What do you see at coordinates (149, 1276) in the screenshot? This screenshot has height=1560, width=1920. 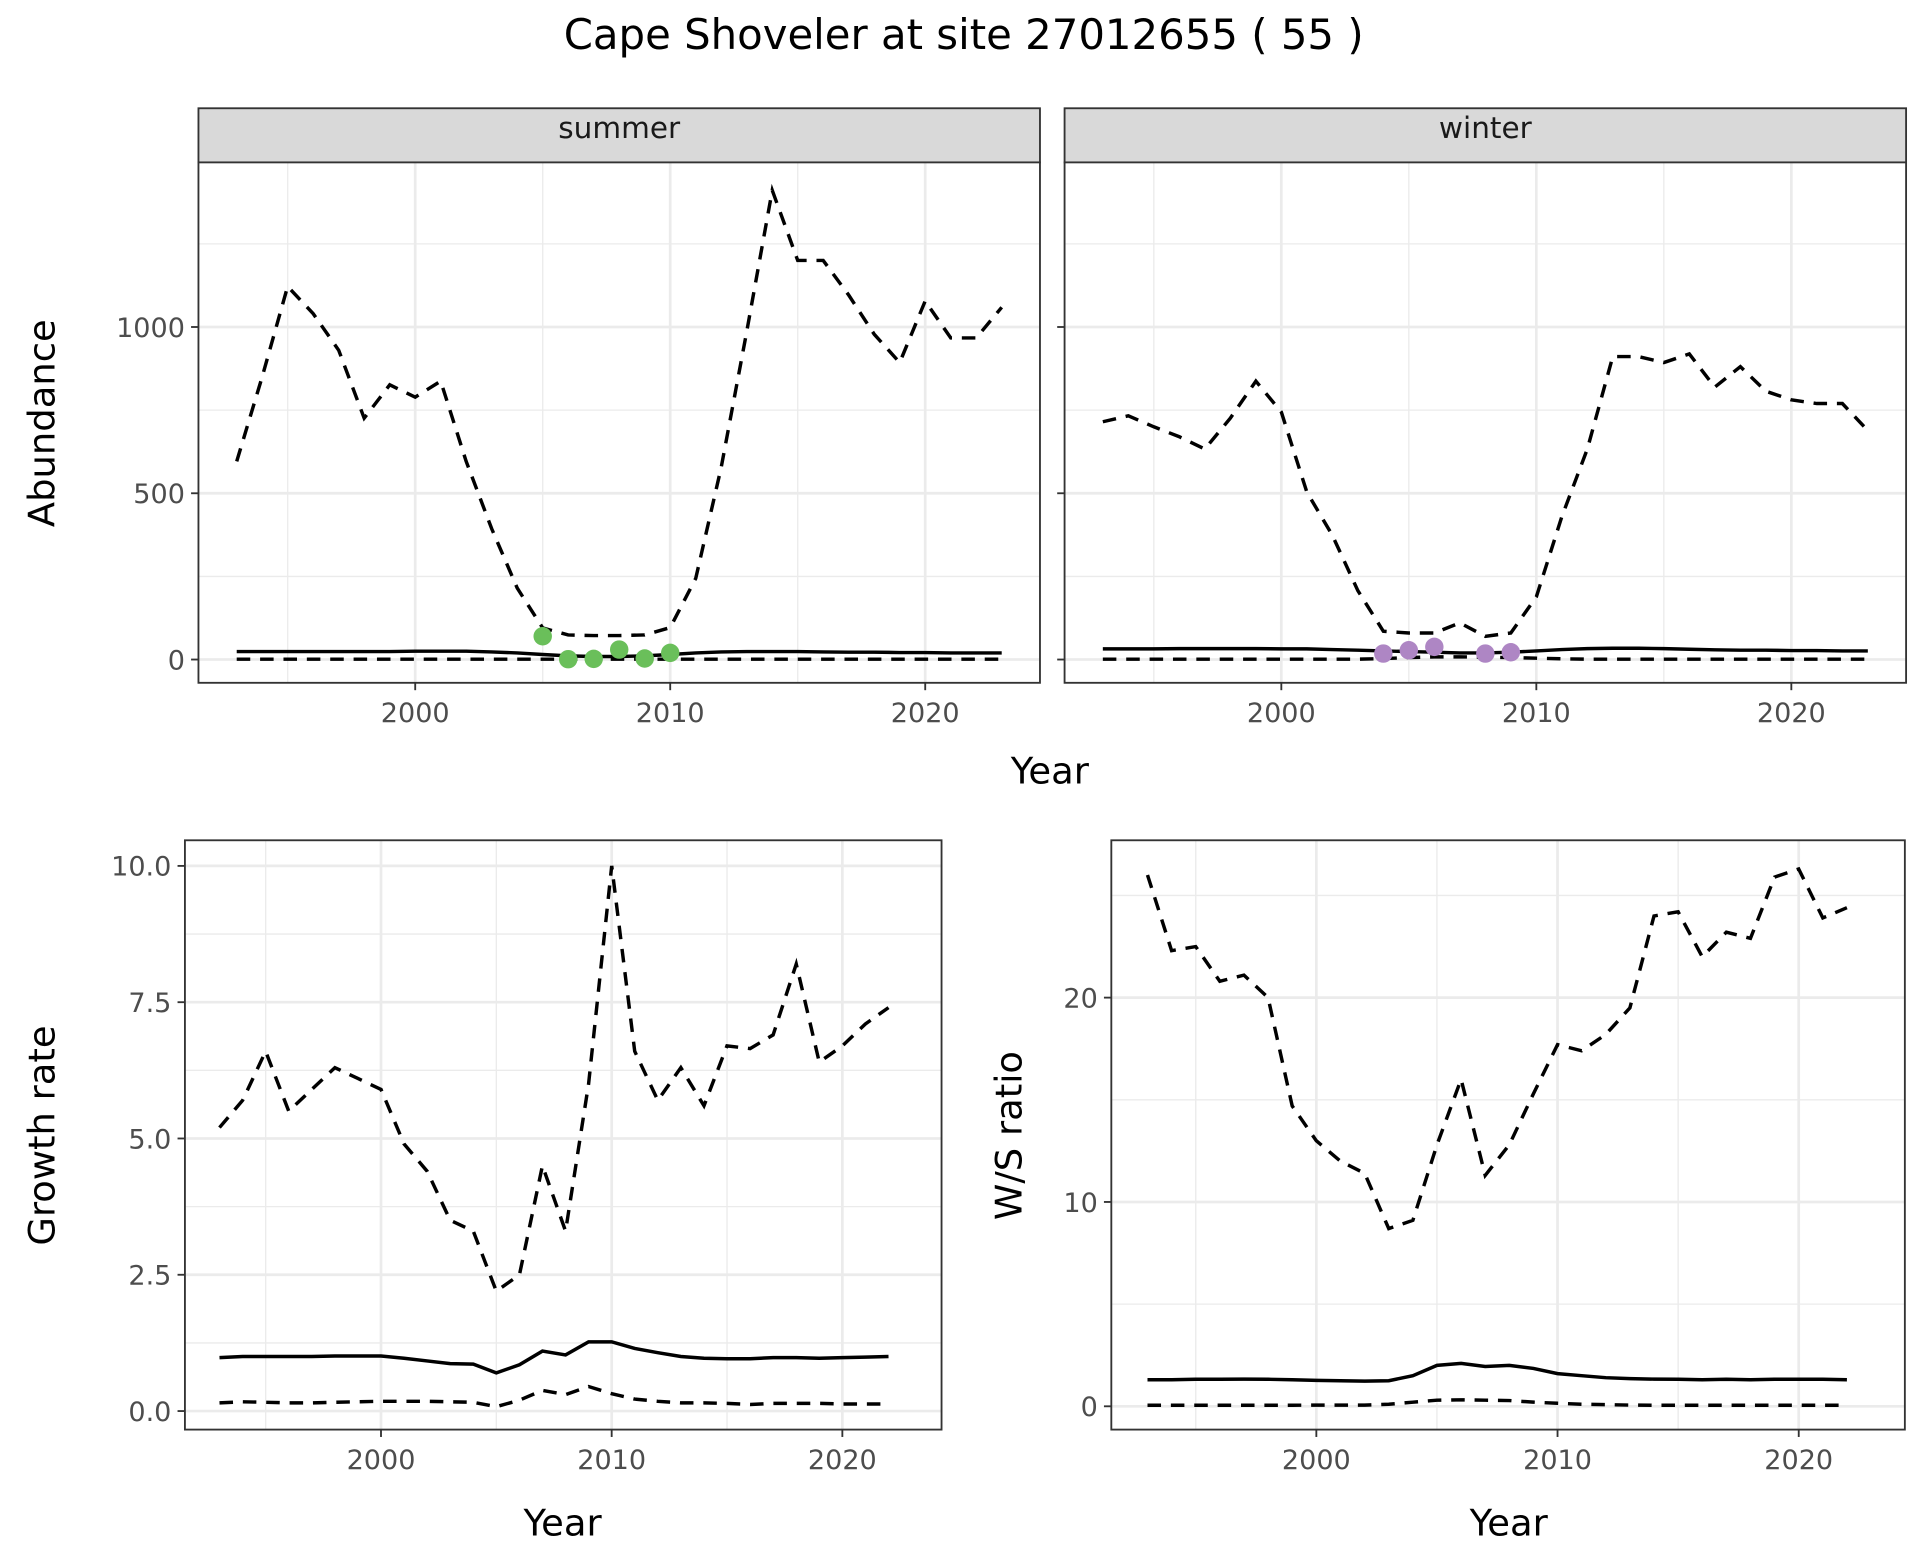 I see `y-tick-label: 2.5` at bounding box center [149, 1276].